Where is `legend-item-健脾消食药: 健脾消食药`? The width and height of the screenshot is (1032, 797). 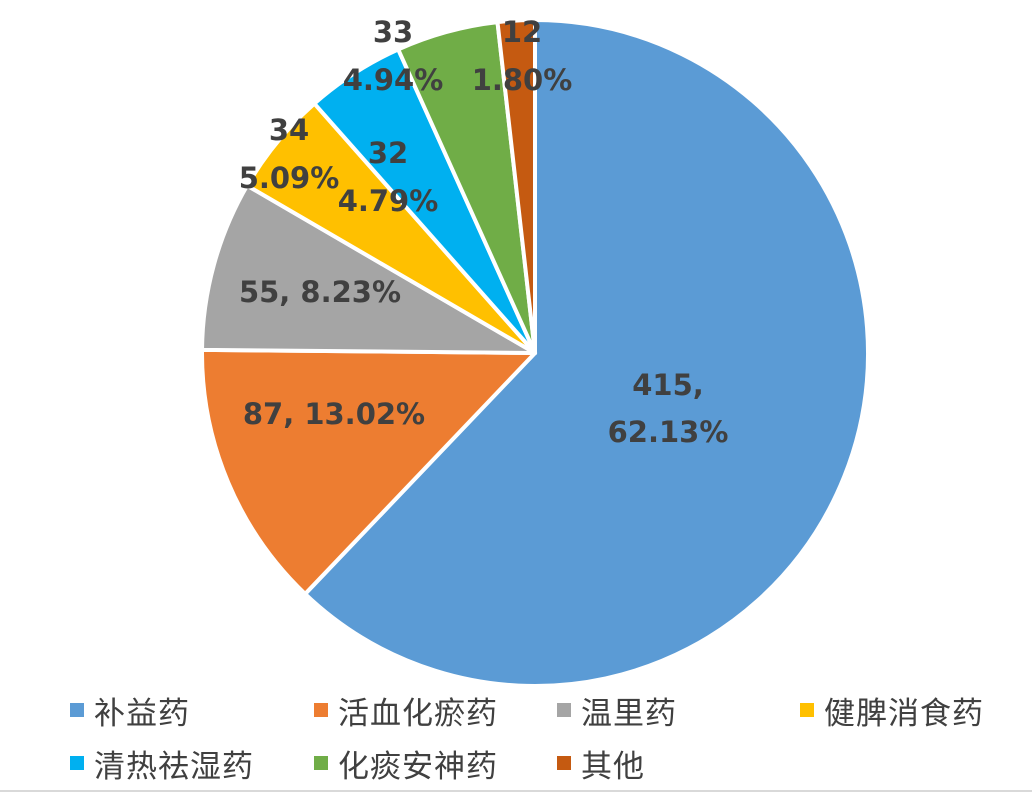
legend-item-健脾消食药: 健脾消食药 is located at coordinates (892, 710).